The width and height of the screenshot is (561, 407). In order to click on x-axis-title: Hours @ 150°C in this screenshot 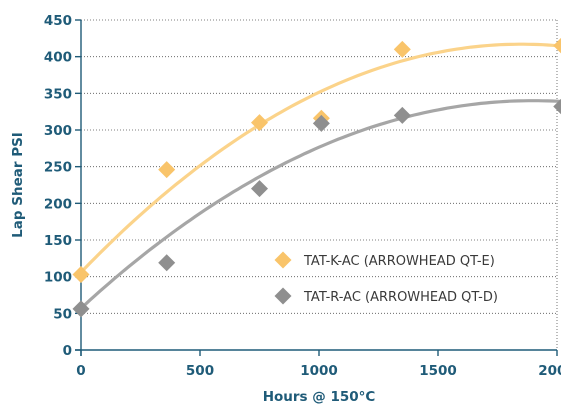, I will do `click(319, 397)`.